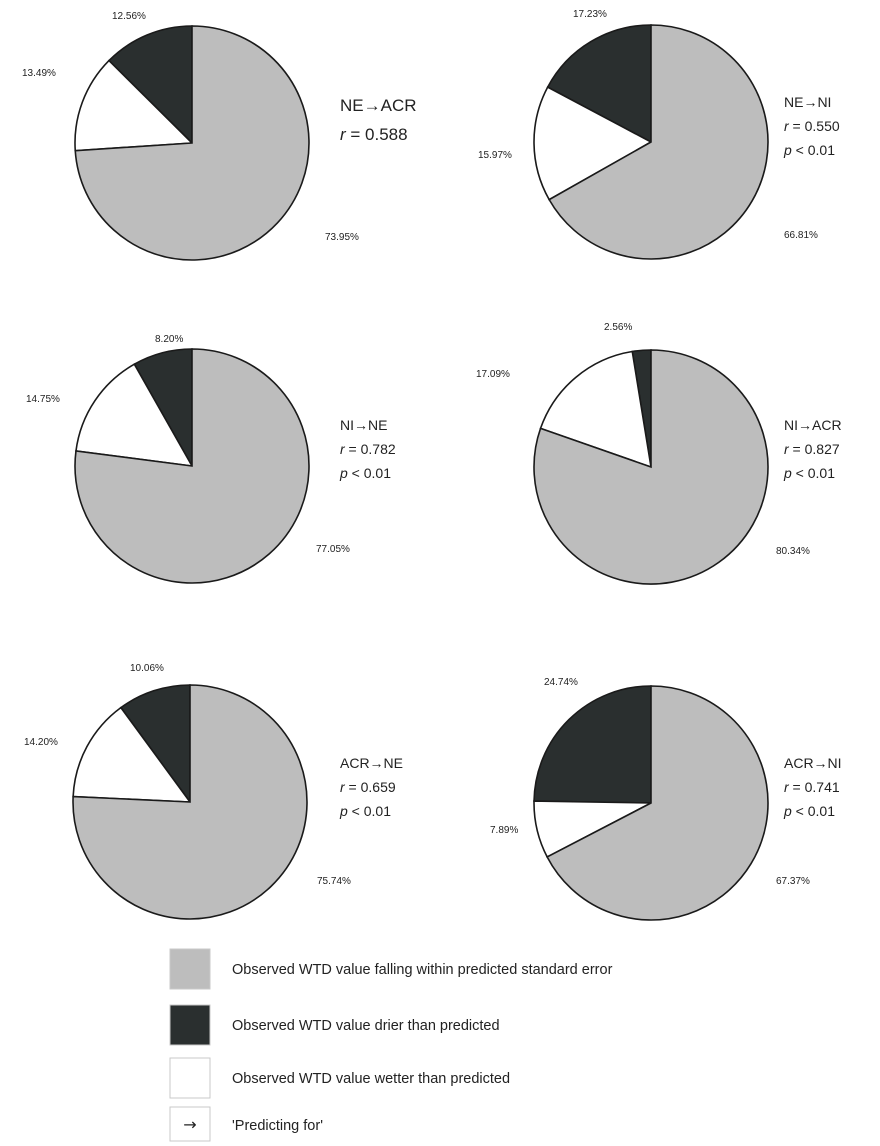 This screenshot has width=880, height=1146. I want to click on pie-2-r-value: = 0.550, so click(814, 126).